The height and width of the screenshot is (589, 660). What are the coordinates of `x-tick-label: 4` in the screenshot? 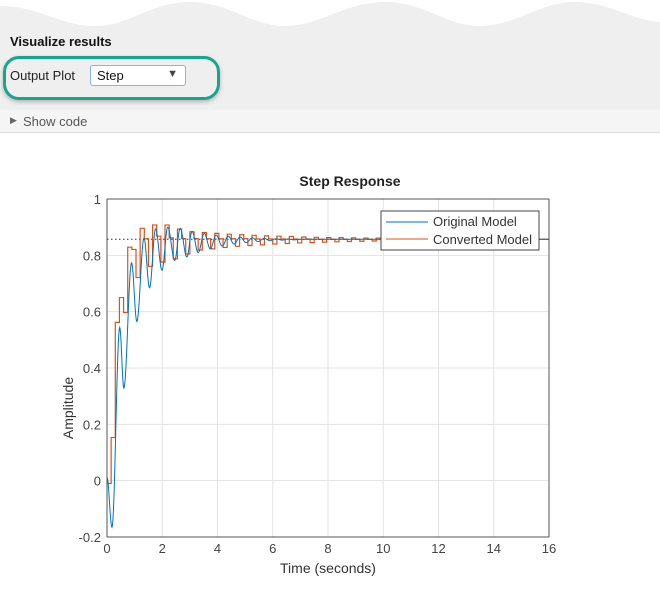 It's located at (217, 548).